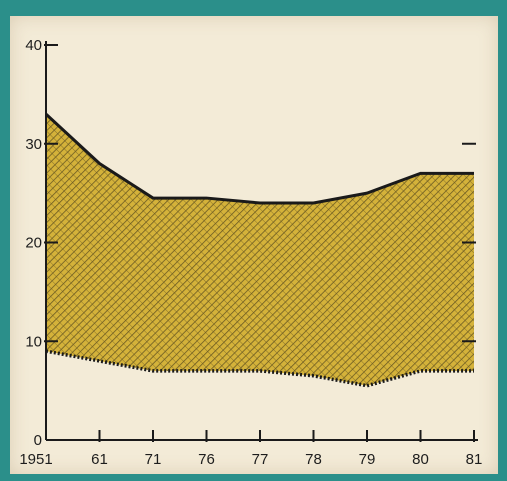 The height and width of the screenshot is (481, 507). I want to click on series-lower-line, so click(259, 368).